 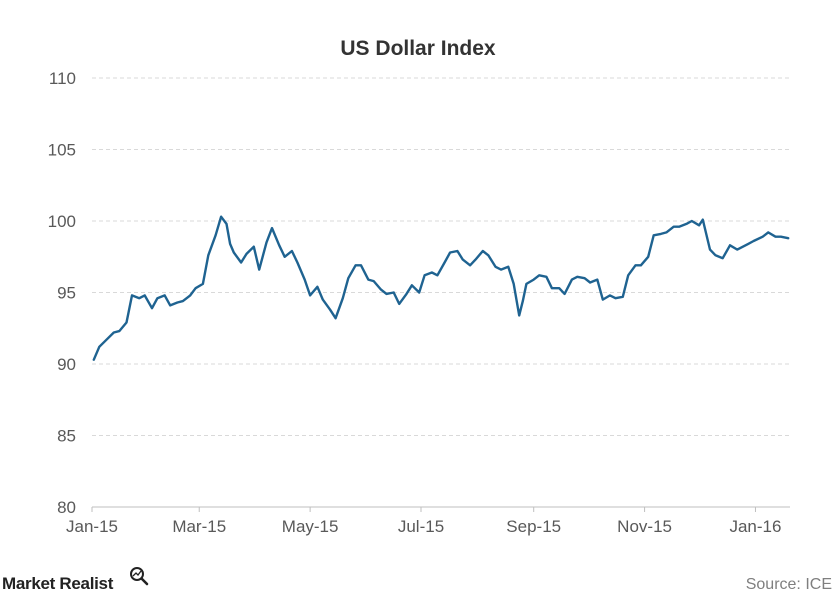 I want to click on x-tick-label: May-15, so click(x=310, y=526).